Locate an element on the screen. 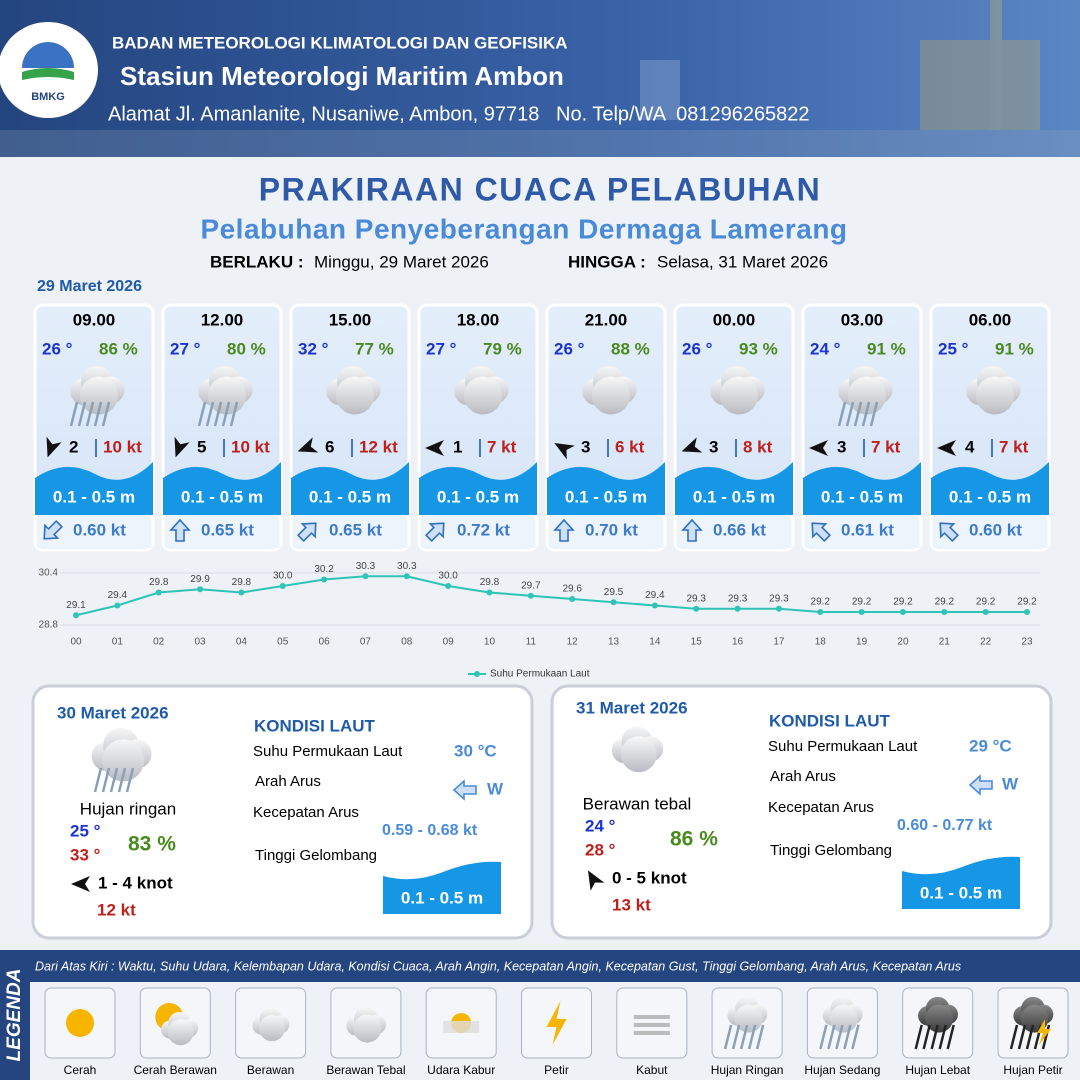 Image resolution: width=1080 pixels, height=1080 pixels. fog-icon is located at coordinates (651, 1017).